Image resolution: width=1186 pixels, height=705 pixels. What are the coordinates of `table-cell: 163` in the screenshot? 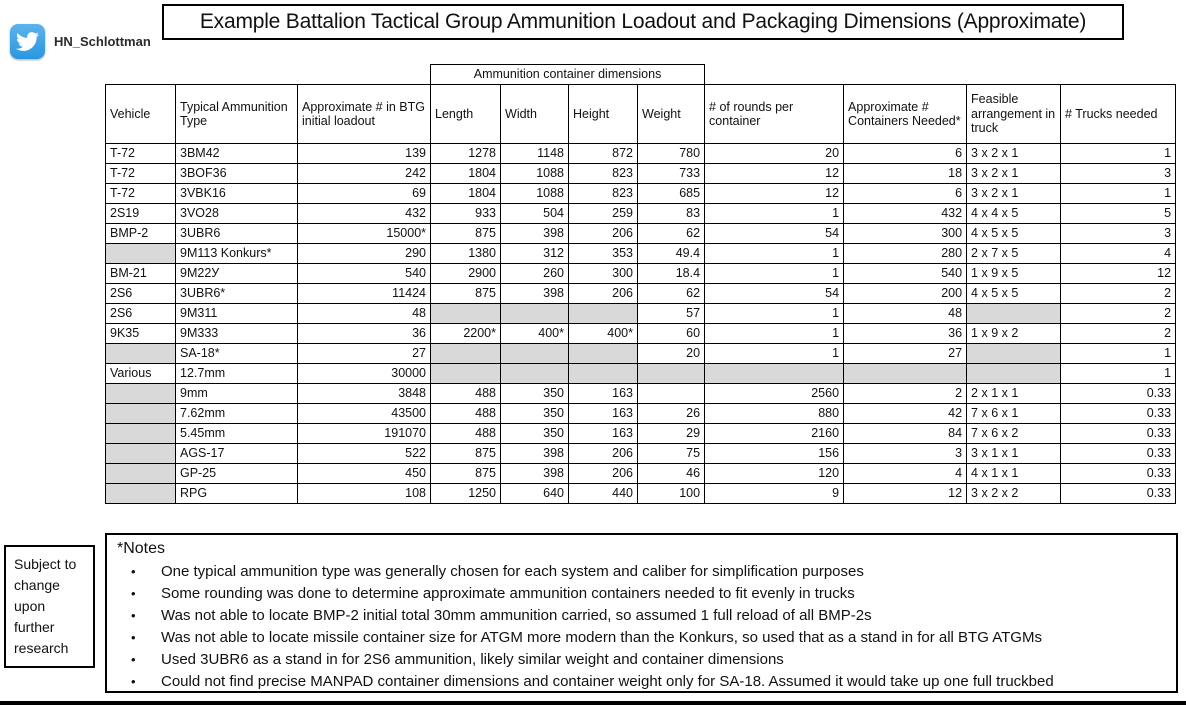 It's located at (603, 413).